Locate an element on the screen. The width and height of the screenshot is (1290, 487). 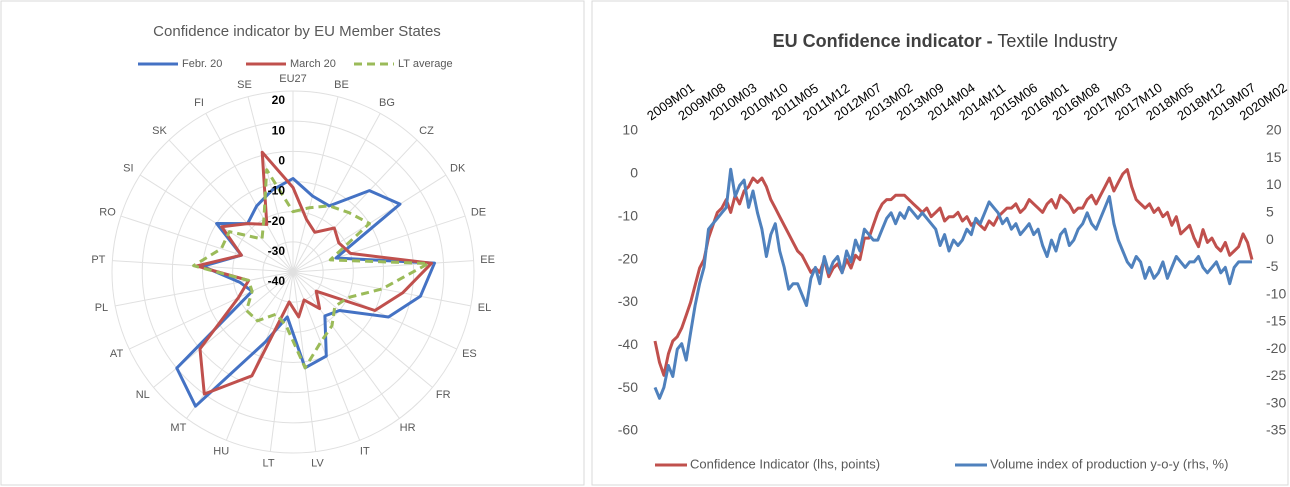
y-tick-label: -10 is located at coordinates (628, 215).